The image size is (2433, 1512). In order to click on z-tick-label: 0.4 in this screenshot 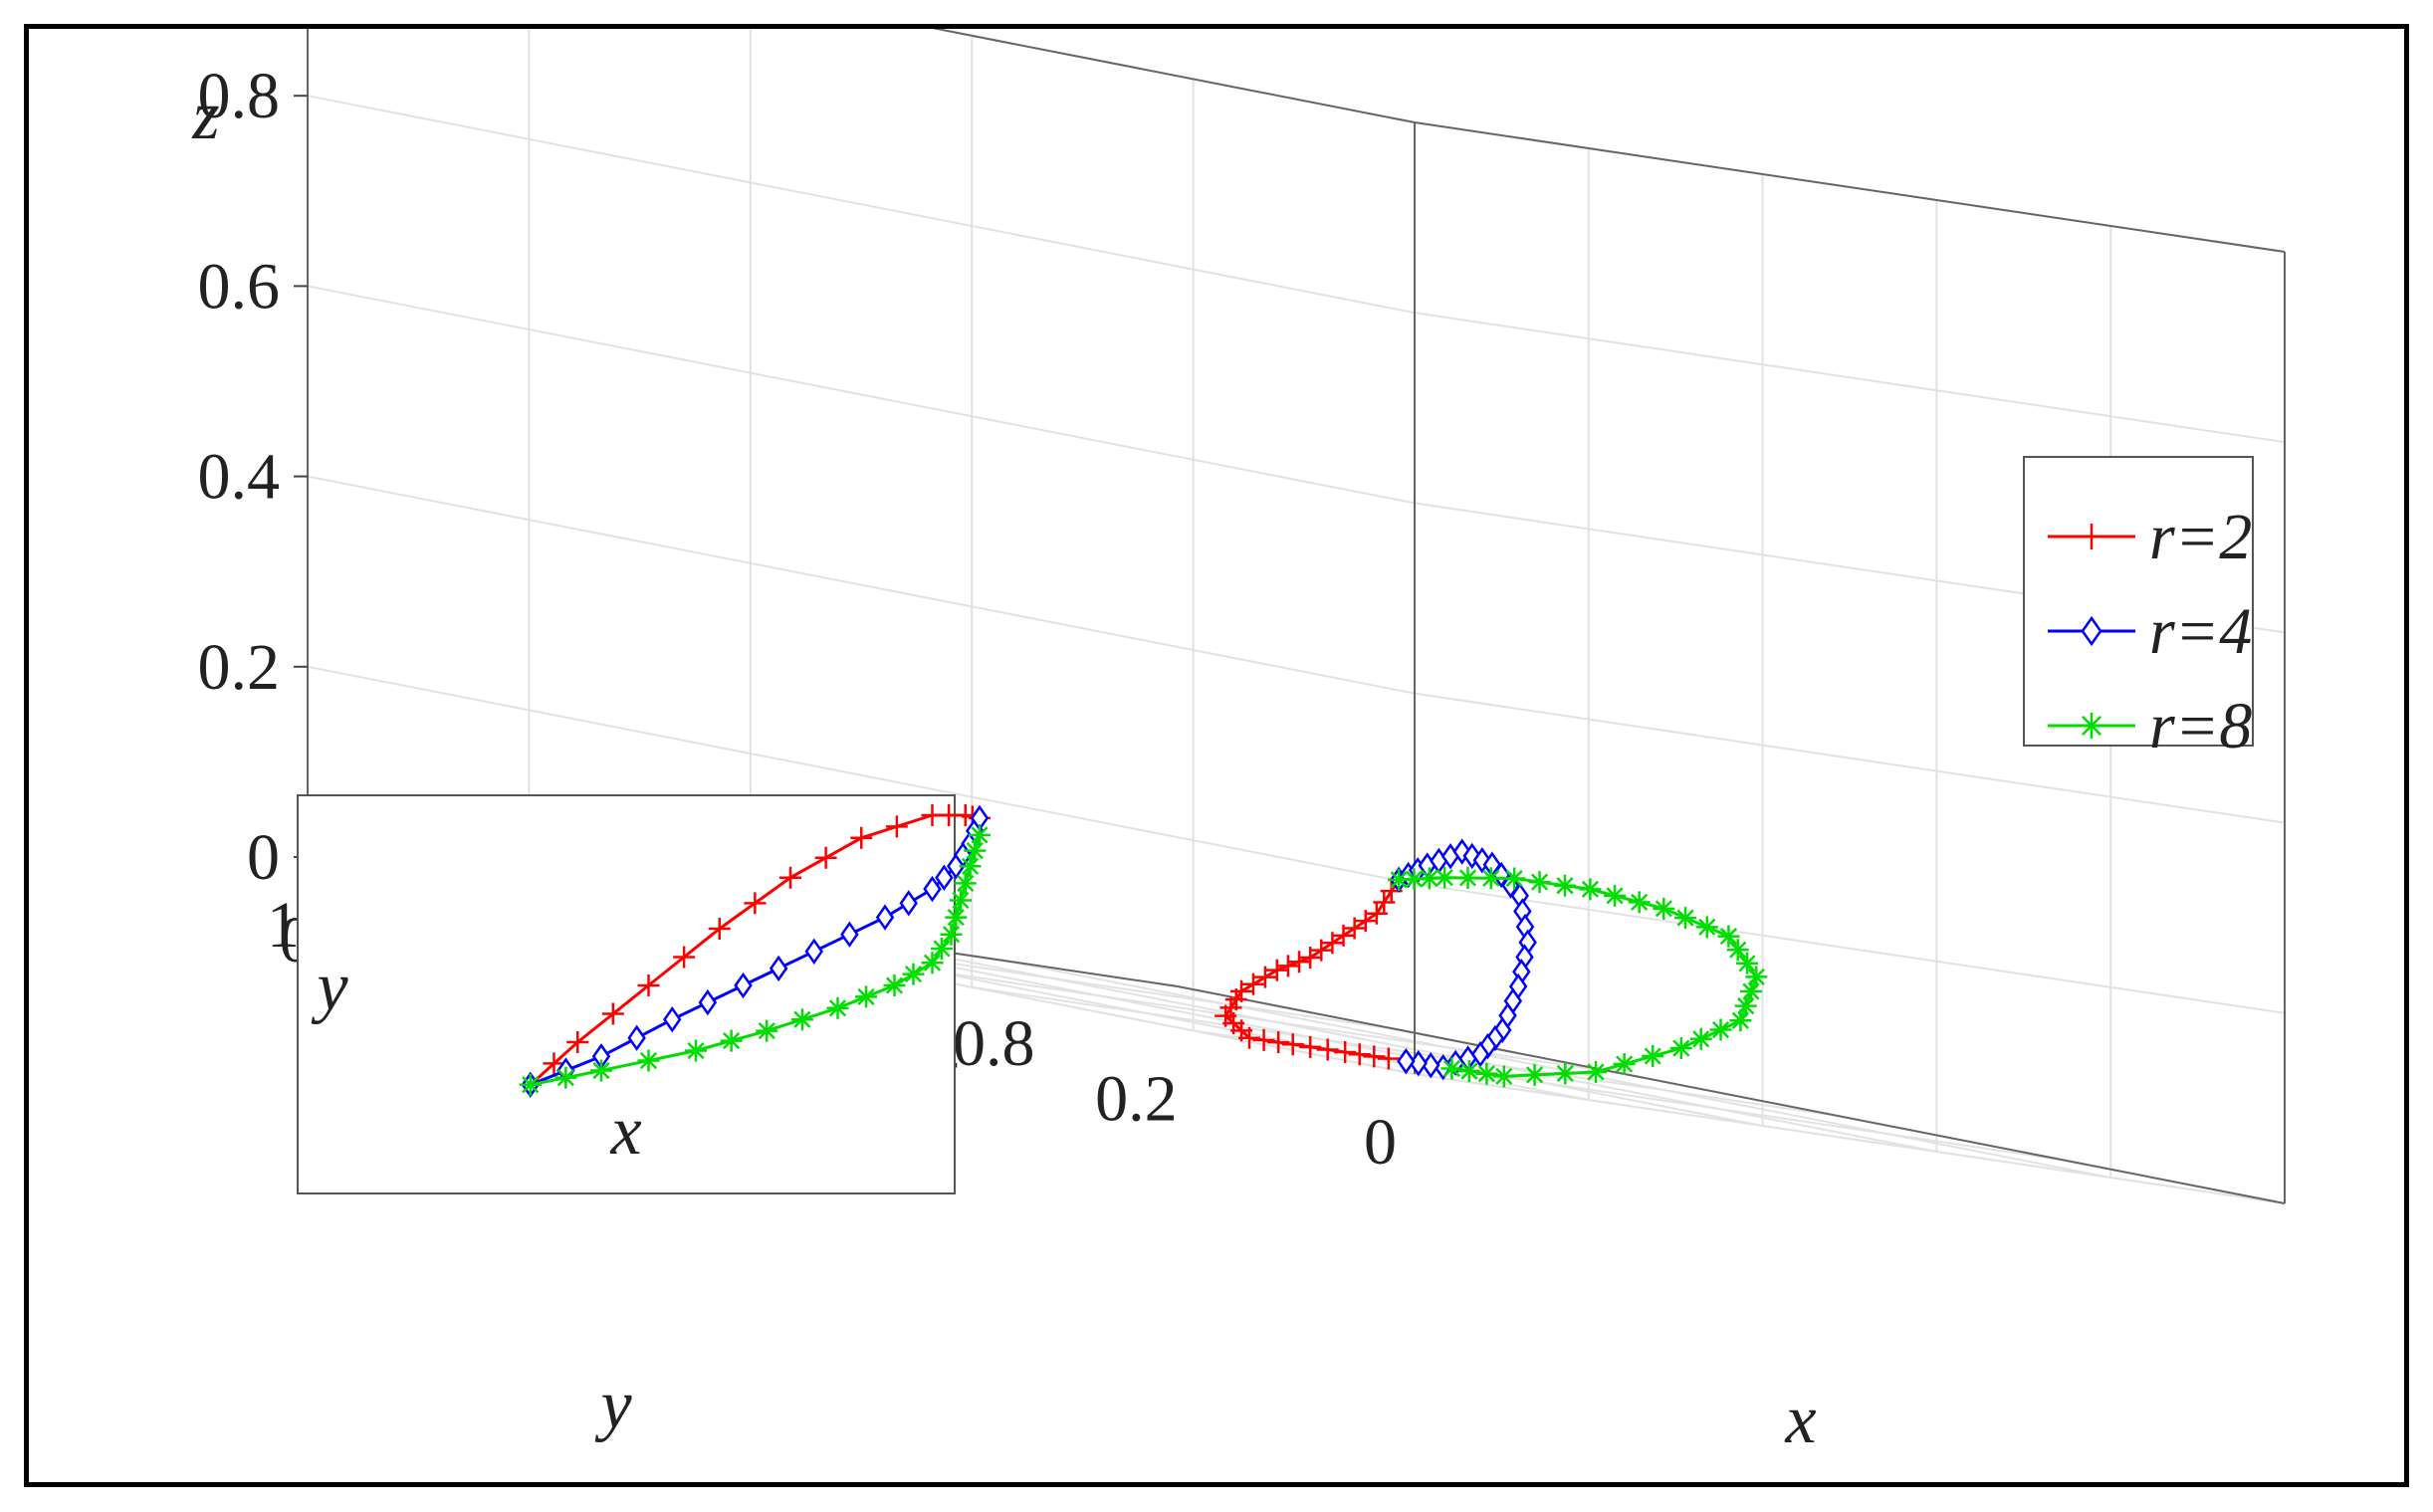, I will do `click(240, 477)`.